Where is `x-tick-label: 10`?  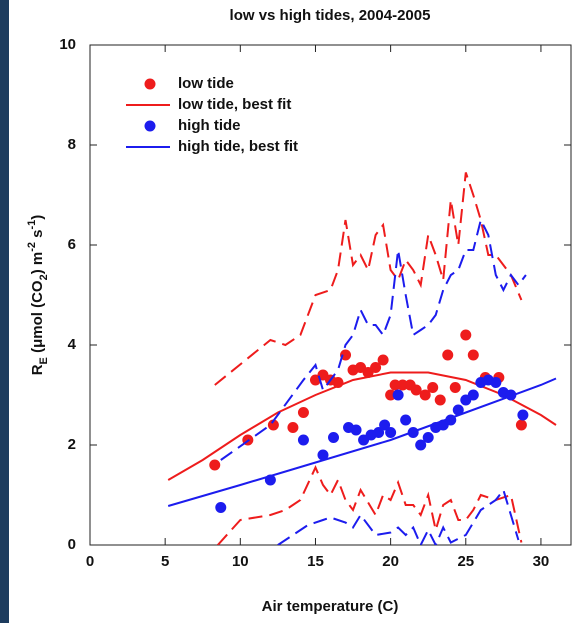
x-tick-label: 10 is located at coordinates (240, 561).